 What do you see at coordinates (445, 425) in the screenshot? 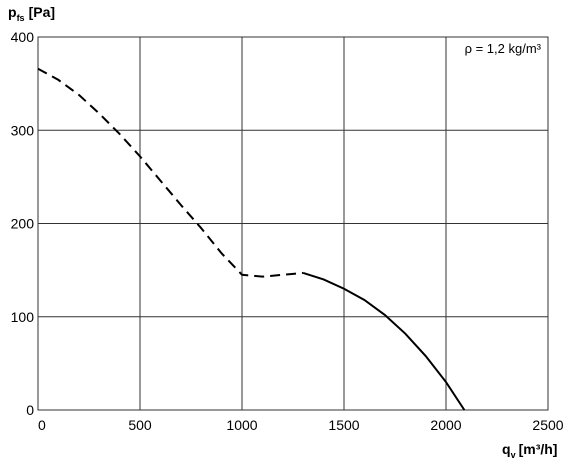
I see `x-tick-label: 2000` at bounding box center [445, 425].